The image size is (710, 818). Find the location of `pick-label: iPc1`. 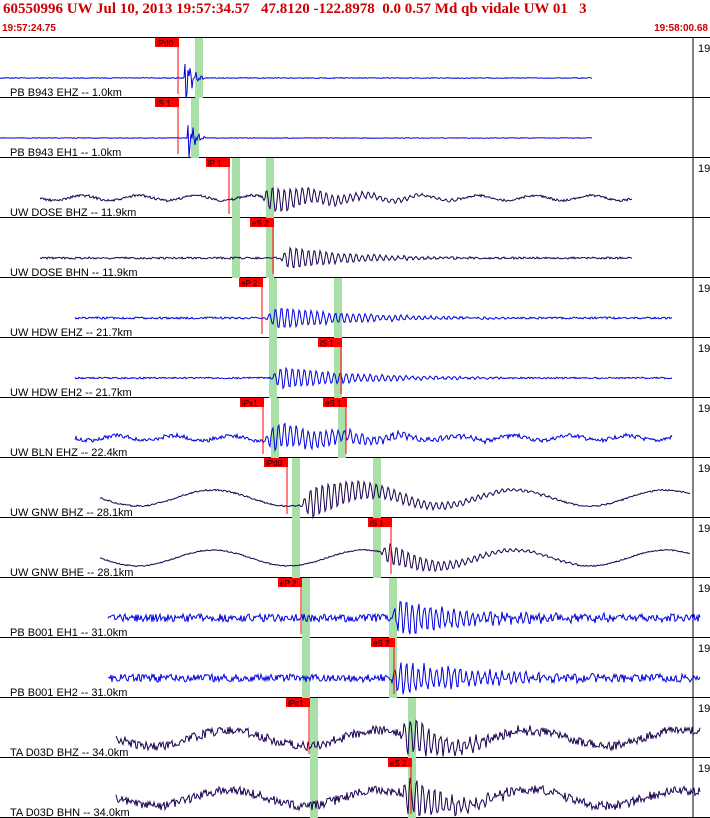

pick-label: iPc1 is located at coordinates (296, 703).